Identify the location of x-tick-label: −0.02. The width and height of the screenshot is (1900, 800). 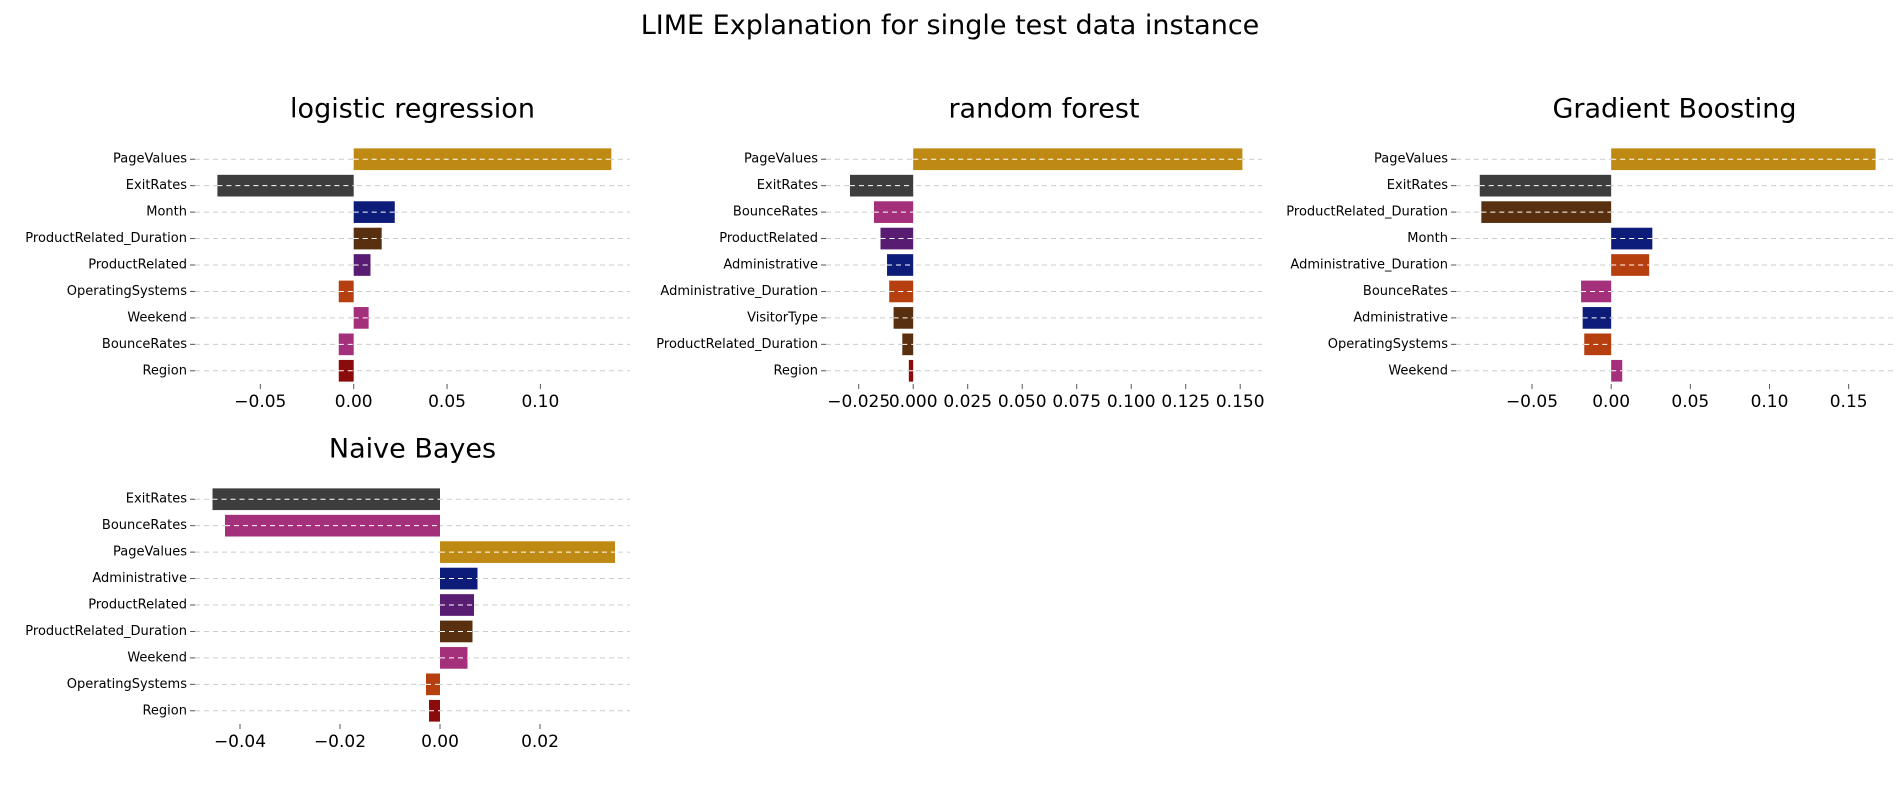
(340, 742).